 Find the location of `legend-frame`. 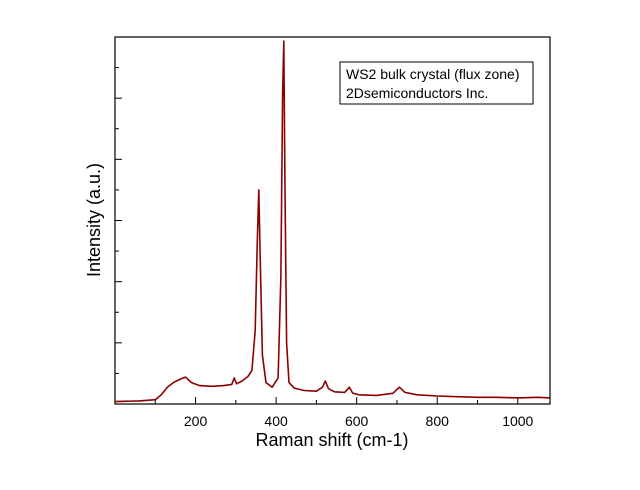

legend-frame is located at coordinates (436, 83).